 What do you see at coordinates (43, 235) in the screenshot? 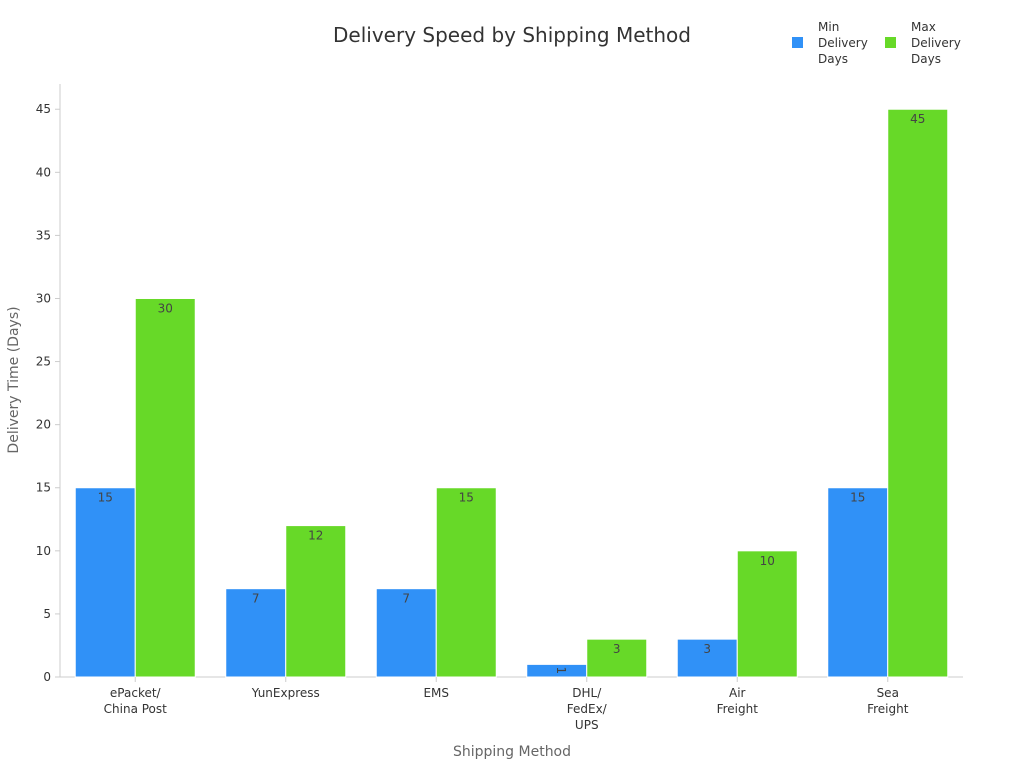
I see `y-tick-label: 35` at bounding box center [43, 235].